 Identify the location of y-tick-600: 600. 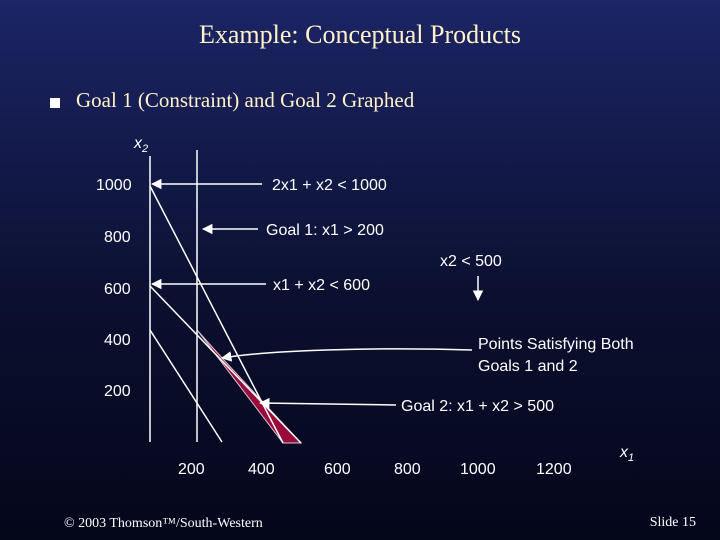
(117, 289).